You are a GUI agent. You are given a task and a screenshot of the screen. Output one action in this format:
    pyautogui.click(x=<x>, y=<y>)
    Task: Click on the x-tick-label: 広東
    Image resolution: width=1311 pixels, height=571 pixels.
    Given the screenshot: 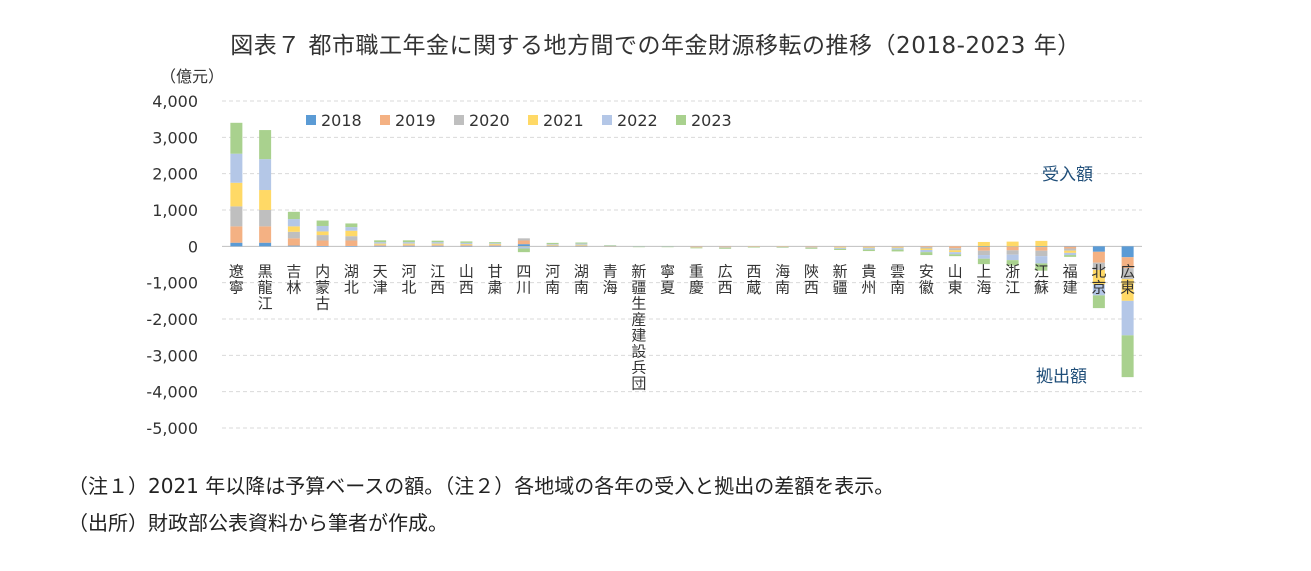 What is the action you would take?
    pyautogui.click(x=1127, y=279)
    